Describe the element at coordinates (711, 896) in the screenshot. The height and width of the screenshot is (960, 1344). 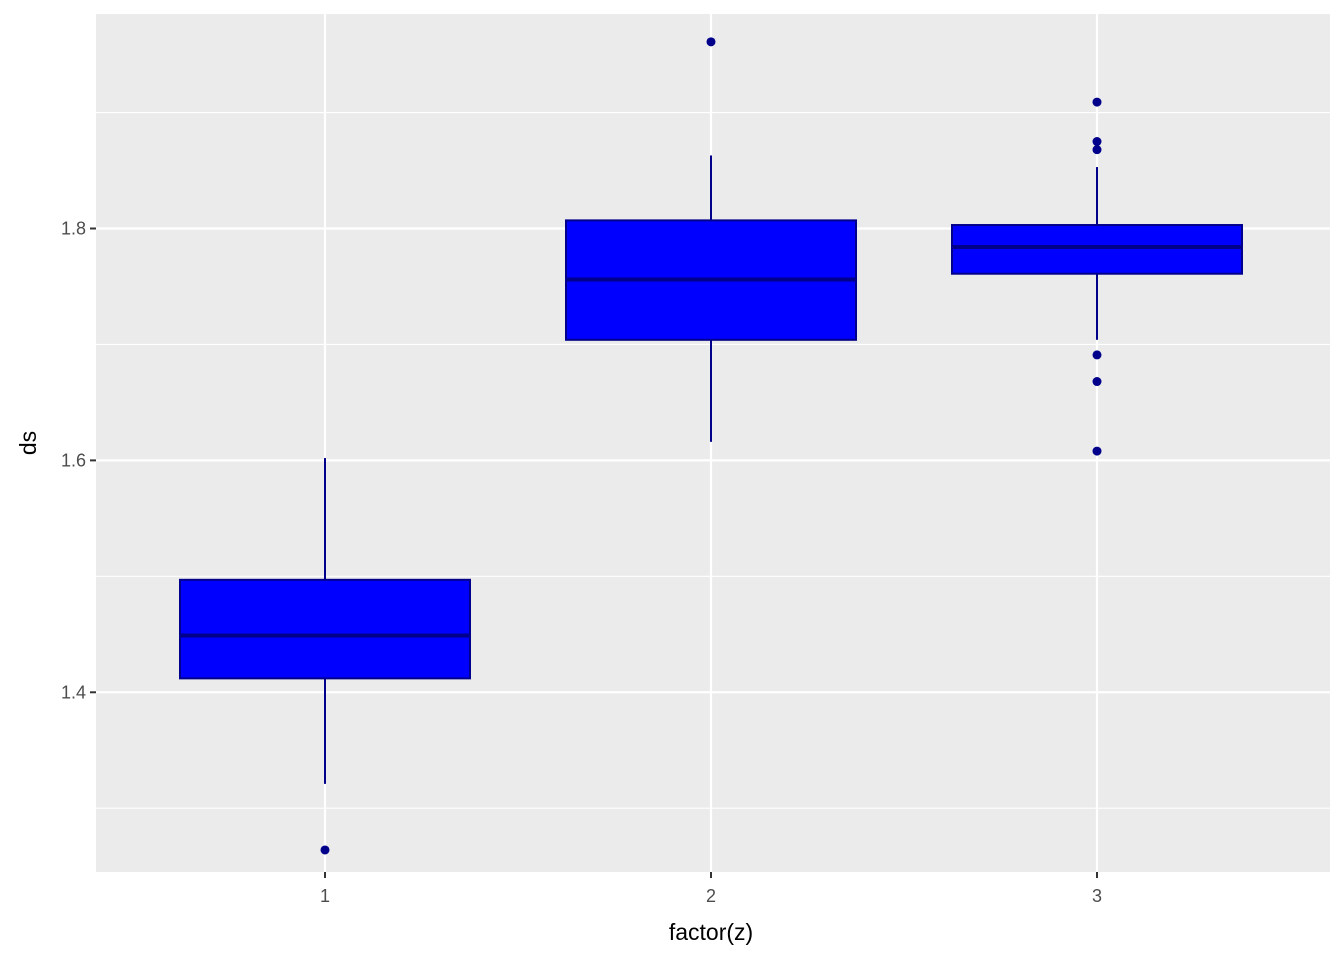
I see `x-tick-label: 2` at that location.